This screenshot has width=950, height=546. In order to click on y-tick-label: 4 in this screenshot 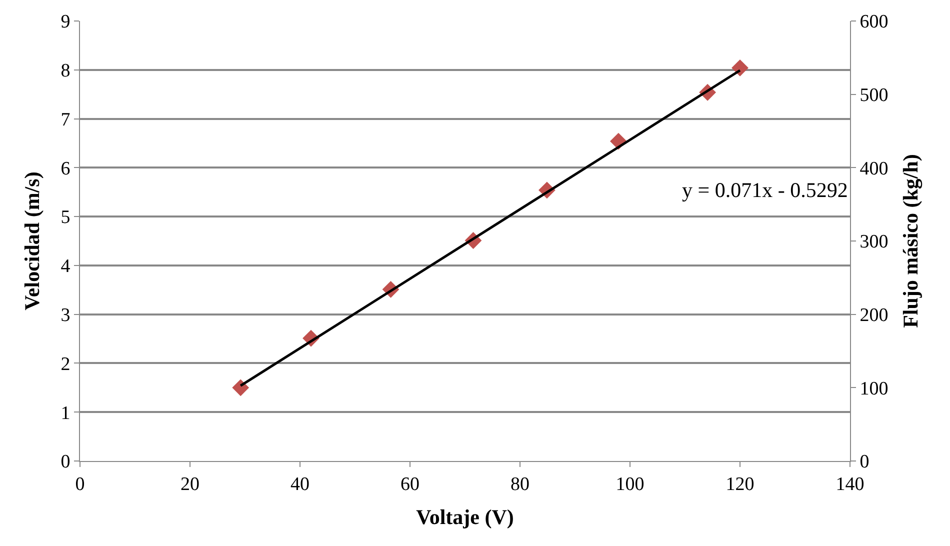, I will do `click(65, 267)`.